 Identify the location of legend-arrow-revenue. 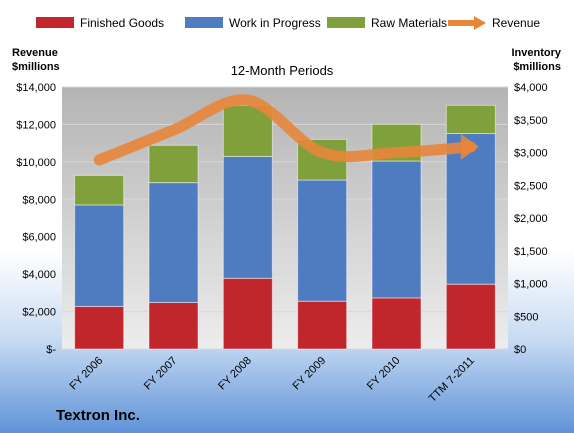
(480, 23).